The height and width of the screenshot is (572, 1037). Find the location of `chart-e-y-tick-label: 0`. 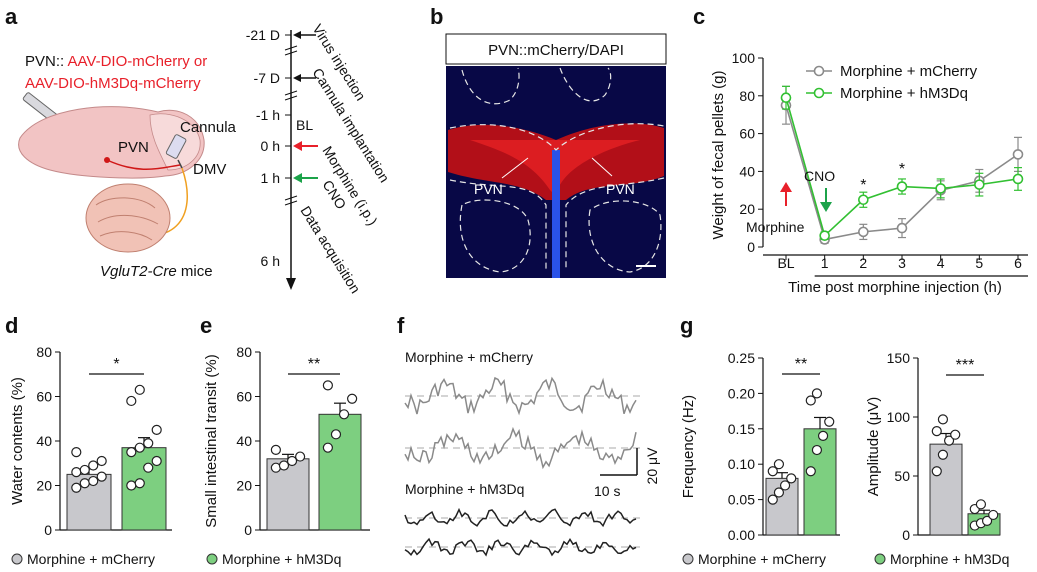

chart-e-y-tick-label: 0 is located at coordinates (248, 530).